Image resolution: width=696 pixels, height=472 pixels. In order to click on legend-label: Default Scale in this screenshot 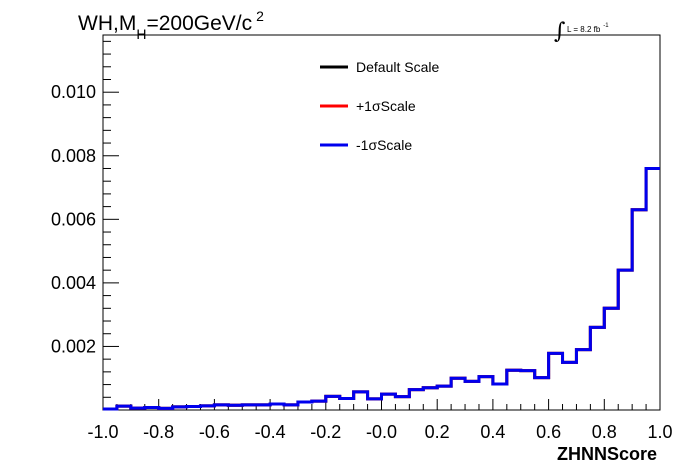, I will do `click(397, 67)`.